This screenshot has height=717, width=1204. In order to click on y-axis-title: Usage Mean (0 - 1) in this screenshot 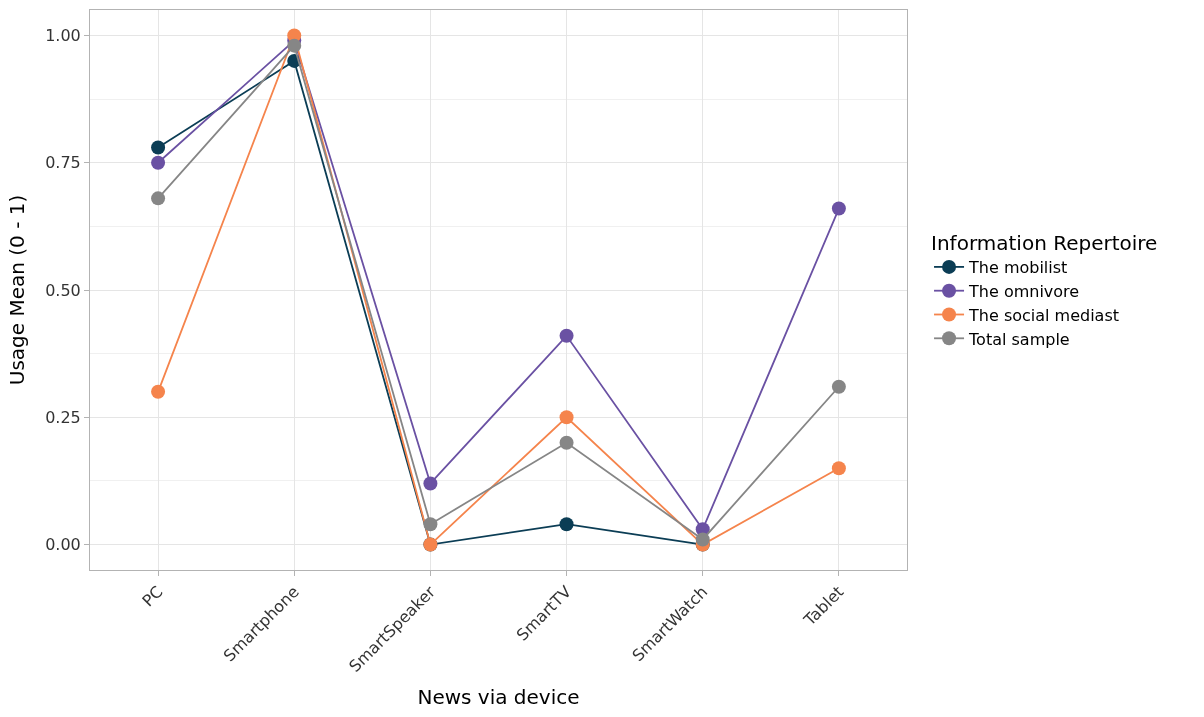, I will do `click(16, 290)`.